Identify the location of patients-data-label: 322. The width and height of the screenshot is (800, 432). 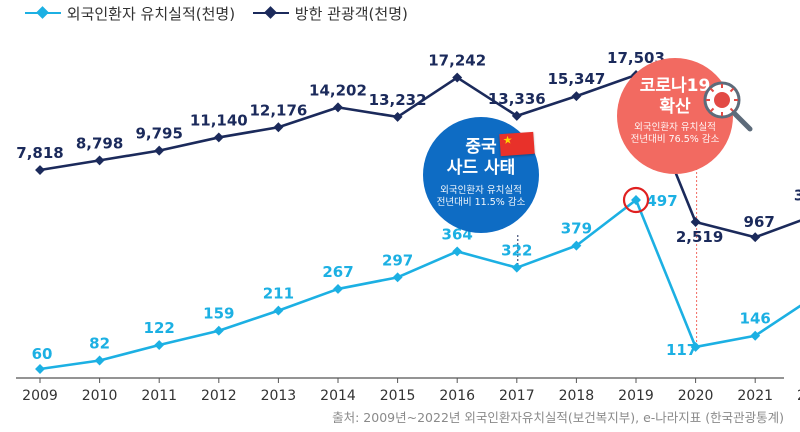
(516, 251).